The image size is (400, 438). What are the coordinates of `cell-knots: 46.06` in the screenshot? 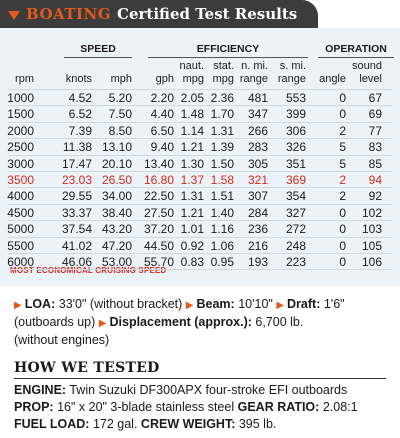 It's located at (76, 262).